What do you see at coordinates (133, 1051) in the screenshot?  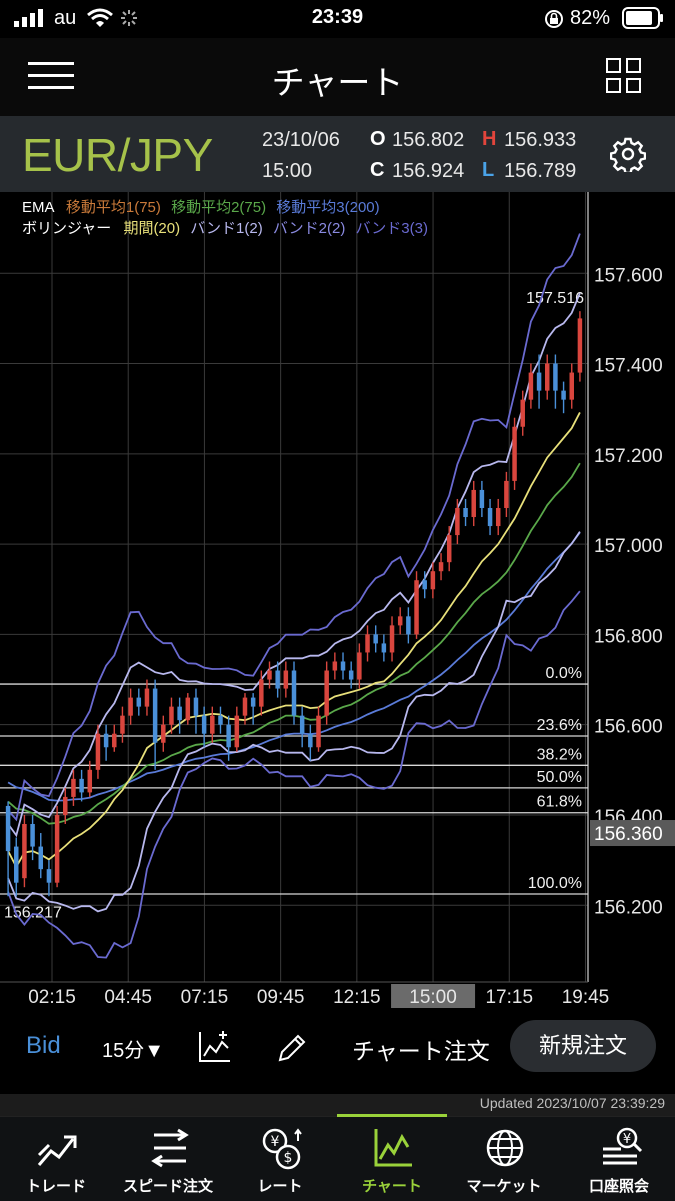 I see `timeframe-select: 15分▼` at bounding box center [133, 1051].